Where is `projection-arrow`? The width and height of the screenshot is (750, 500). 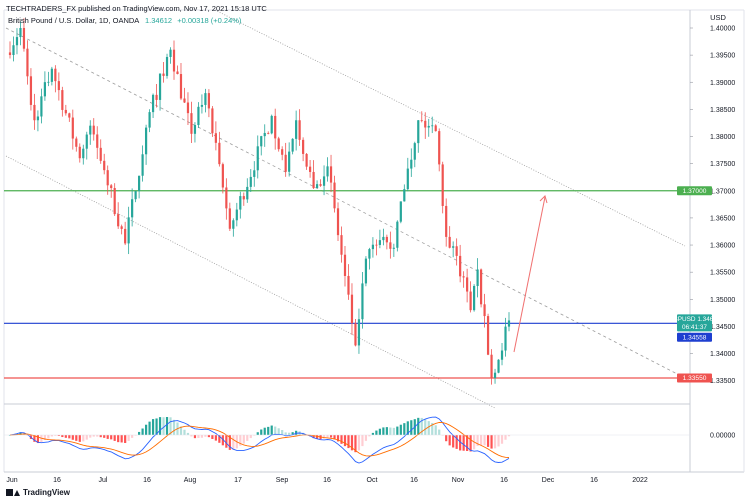 projection-arrow is located at coordinates (530, 274).